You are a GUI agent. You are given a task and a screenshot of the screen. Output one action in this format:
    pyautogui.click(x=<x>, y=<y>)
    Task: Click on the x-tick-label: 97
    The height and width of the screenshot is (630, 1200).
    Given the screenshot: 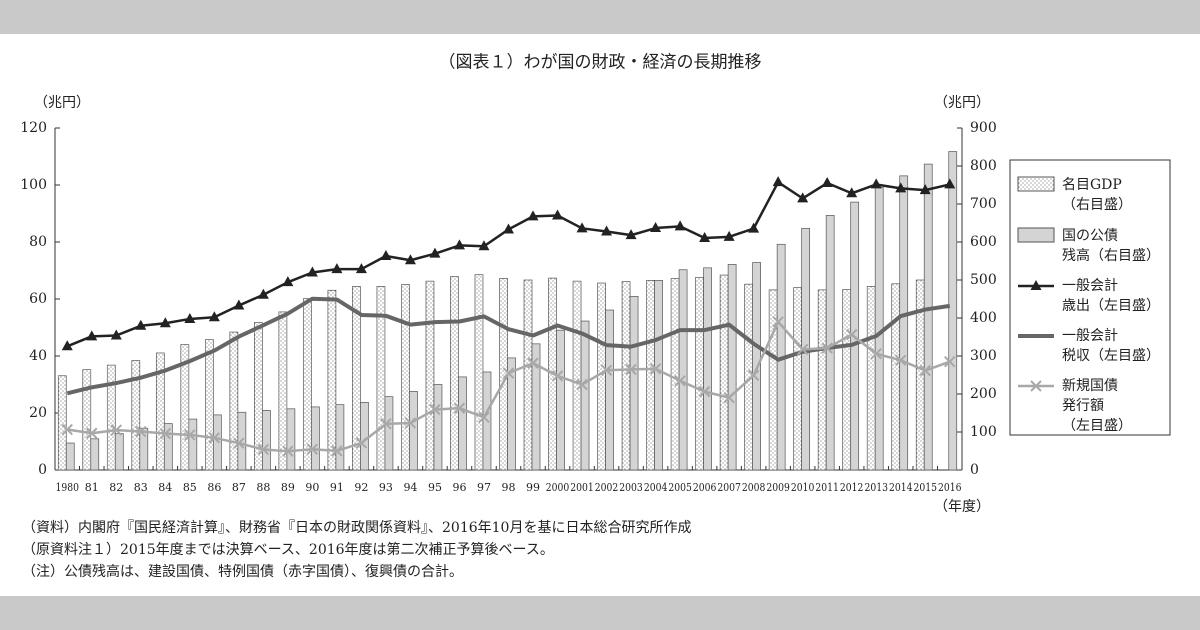 What is the action you would take?
    pyautogui.click(x=484, y=487)
    